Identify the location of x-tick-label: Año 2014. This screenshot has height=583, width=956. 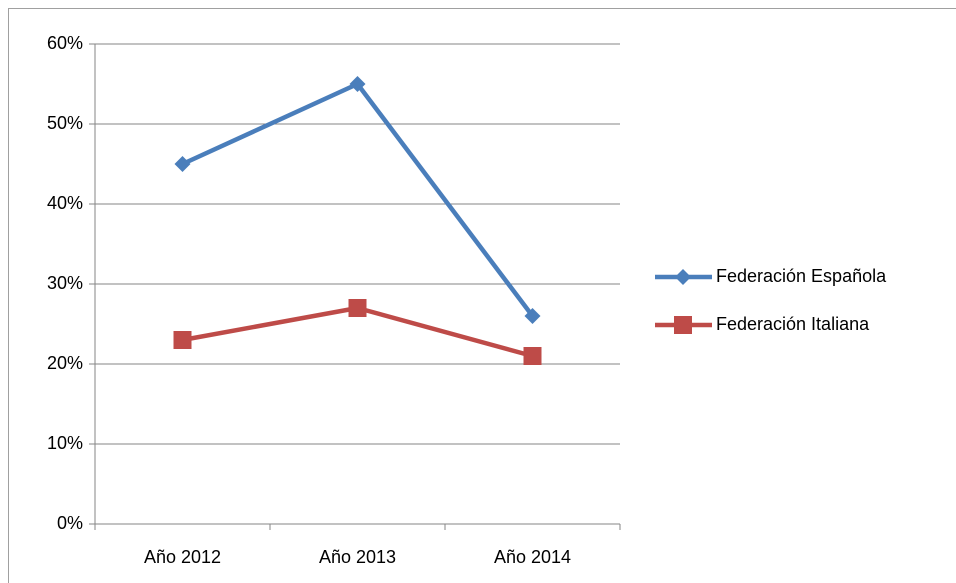
(532, 557).